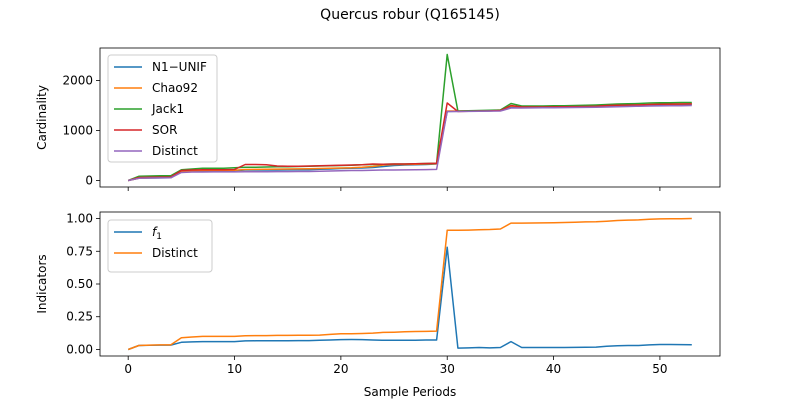 The width and height of the screenshot is (800, 400). Describe the element at coordinates (659, 369) in the screenshot. I see `x-tick-label: 50` at that location.